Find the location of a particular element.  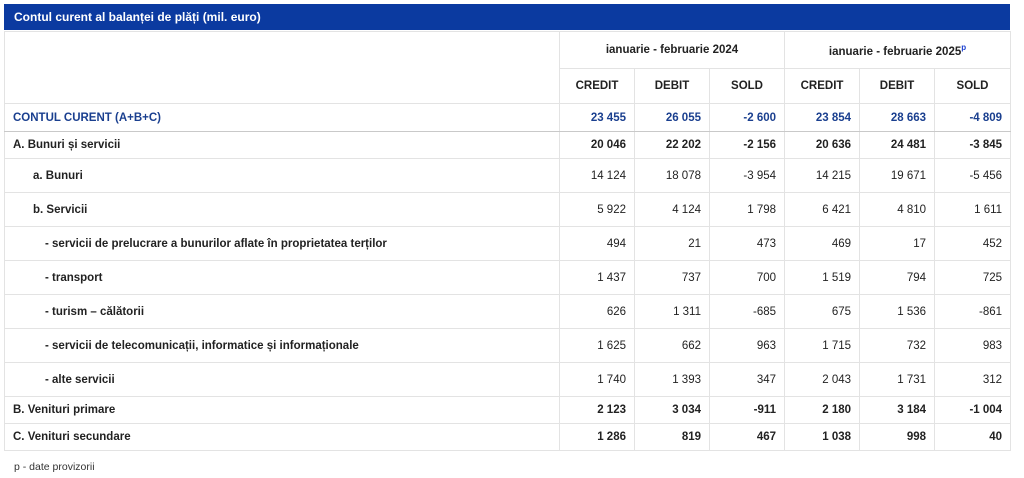

cell-value: 14 215 is located at coordinates (822, 175).